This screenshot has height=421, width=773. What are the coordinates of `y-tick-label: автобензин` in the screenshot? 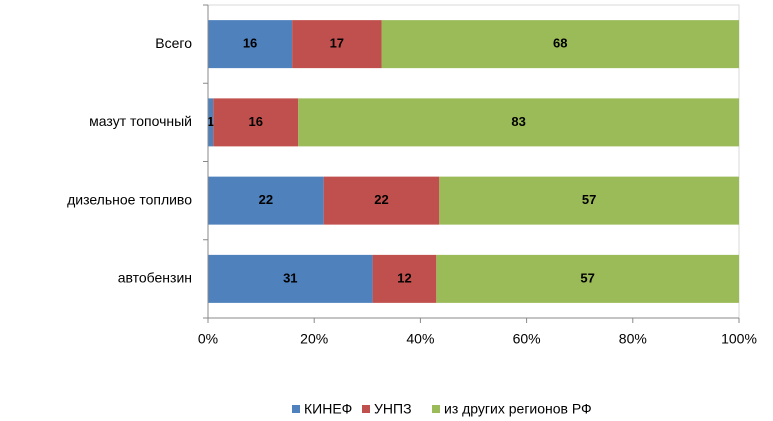 It's located at (155, 278).